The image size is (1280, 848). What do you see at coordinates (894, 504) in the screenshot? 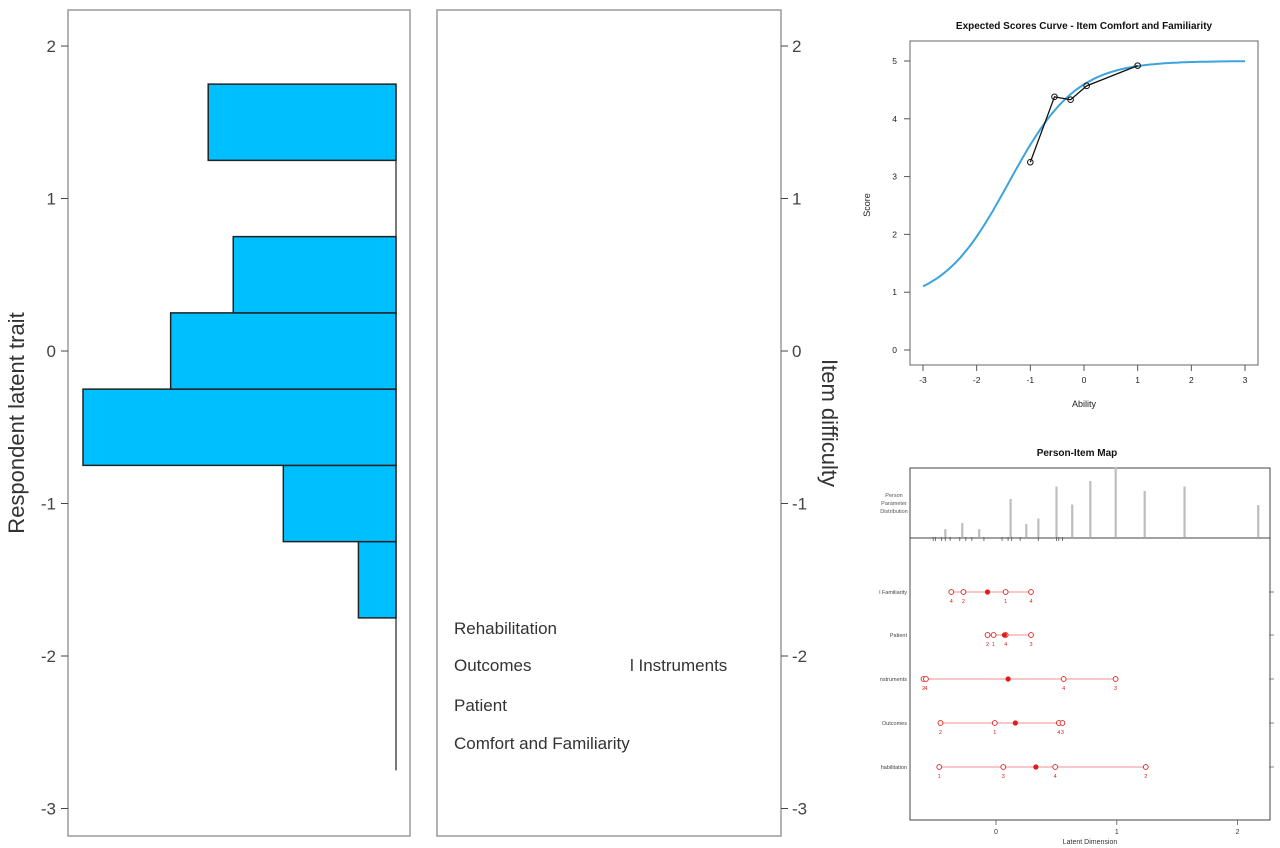
I see `distribution-label: Person Parameter Distribution` at bounding box center [894, 504].